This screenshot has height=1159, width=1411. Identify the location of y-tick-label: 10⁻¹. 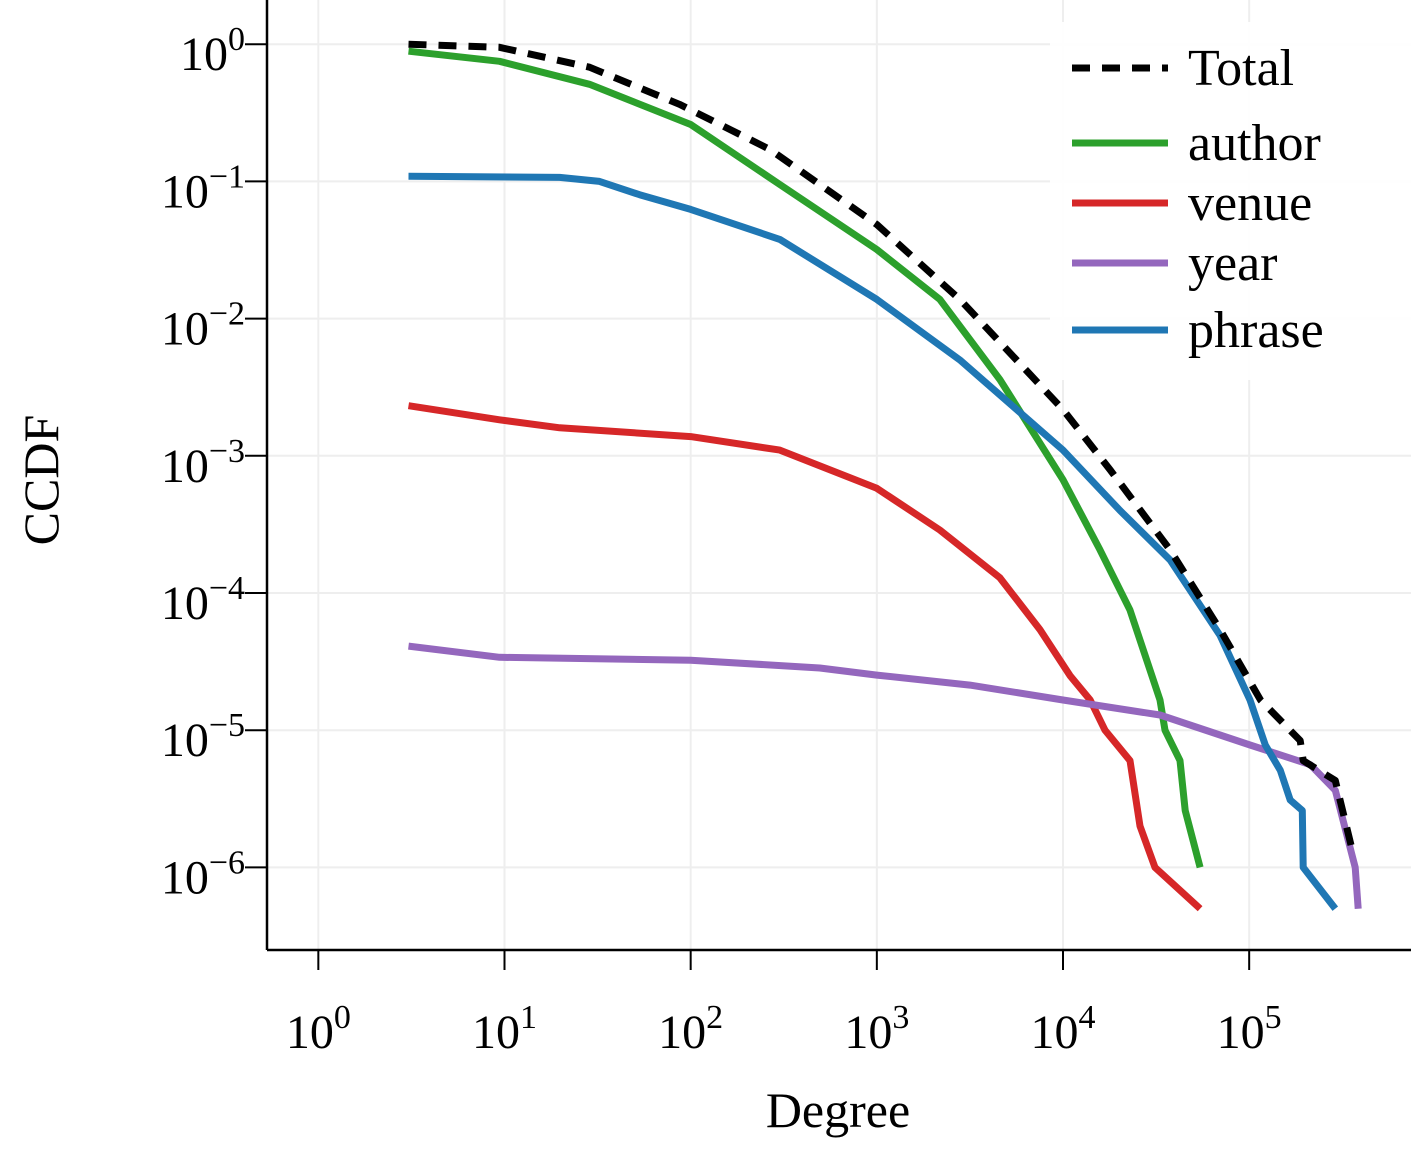
(203, 188).